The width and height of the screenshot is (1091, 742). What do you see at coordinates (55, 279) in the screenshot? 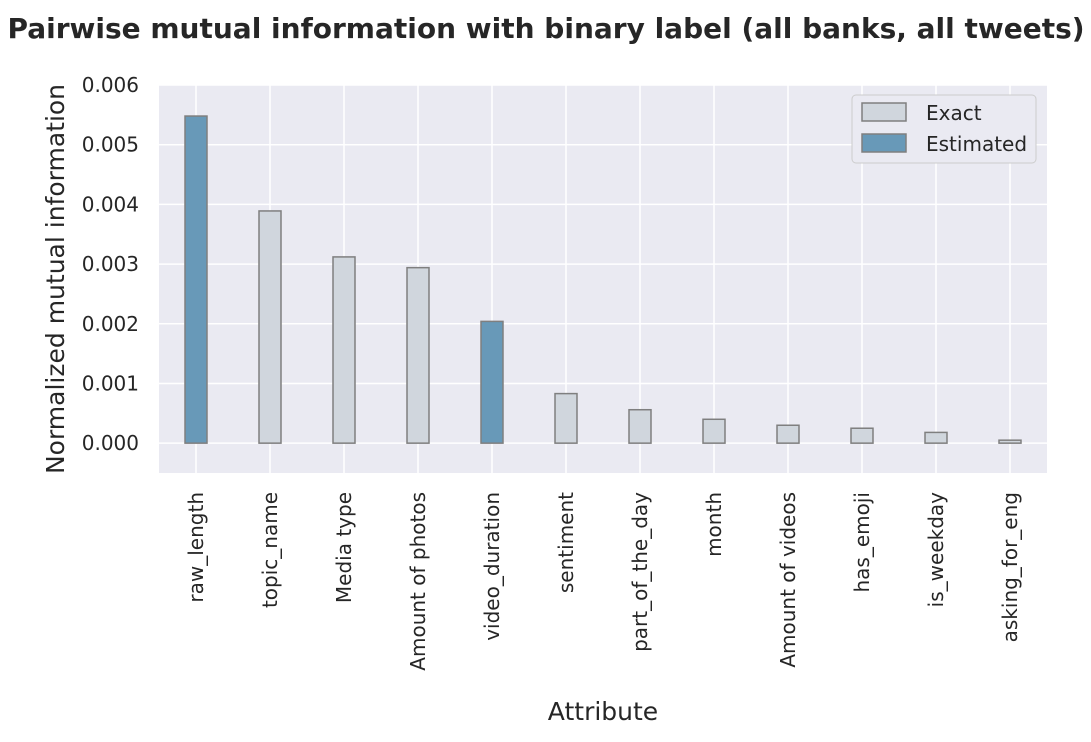
I see `y-axis-label: Normalized mutual information` at bounding box center [55, 279].